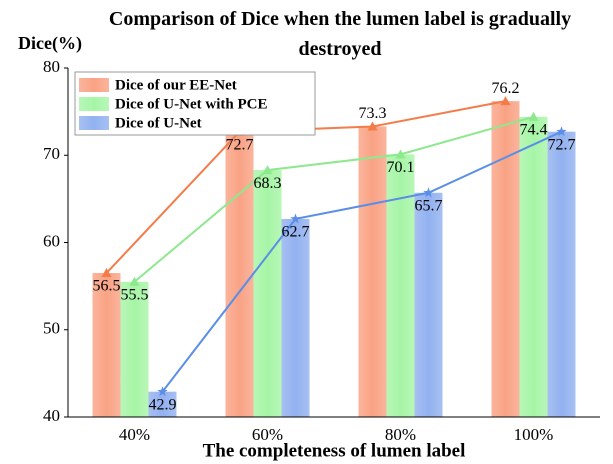 This screenshot has width=613, height=464. Describe the element at coordinates (191, 104) in the screenshot. I see `legend-label: Dice of U-Net with PCE` at that location.